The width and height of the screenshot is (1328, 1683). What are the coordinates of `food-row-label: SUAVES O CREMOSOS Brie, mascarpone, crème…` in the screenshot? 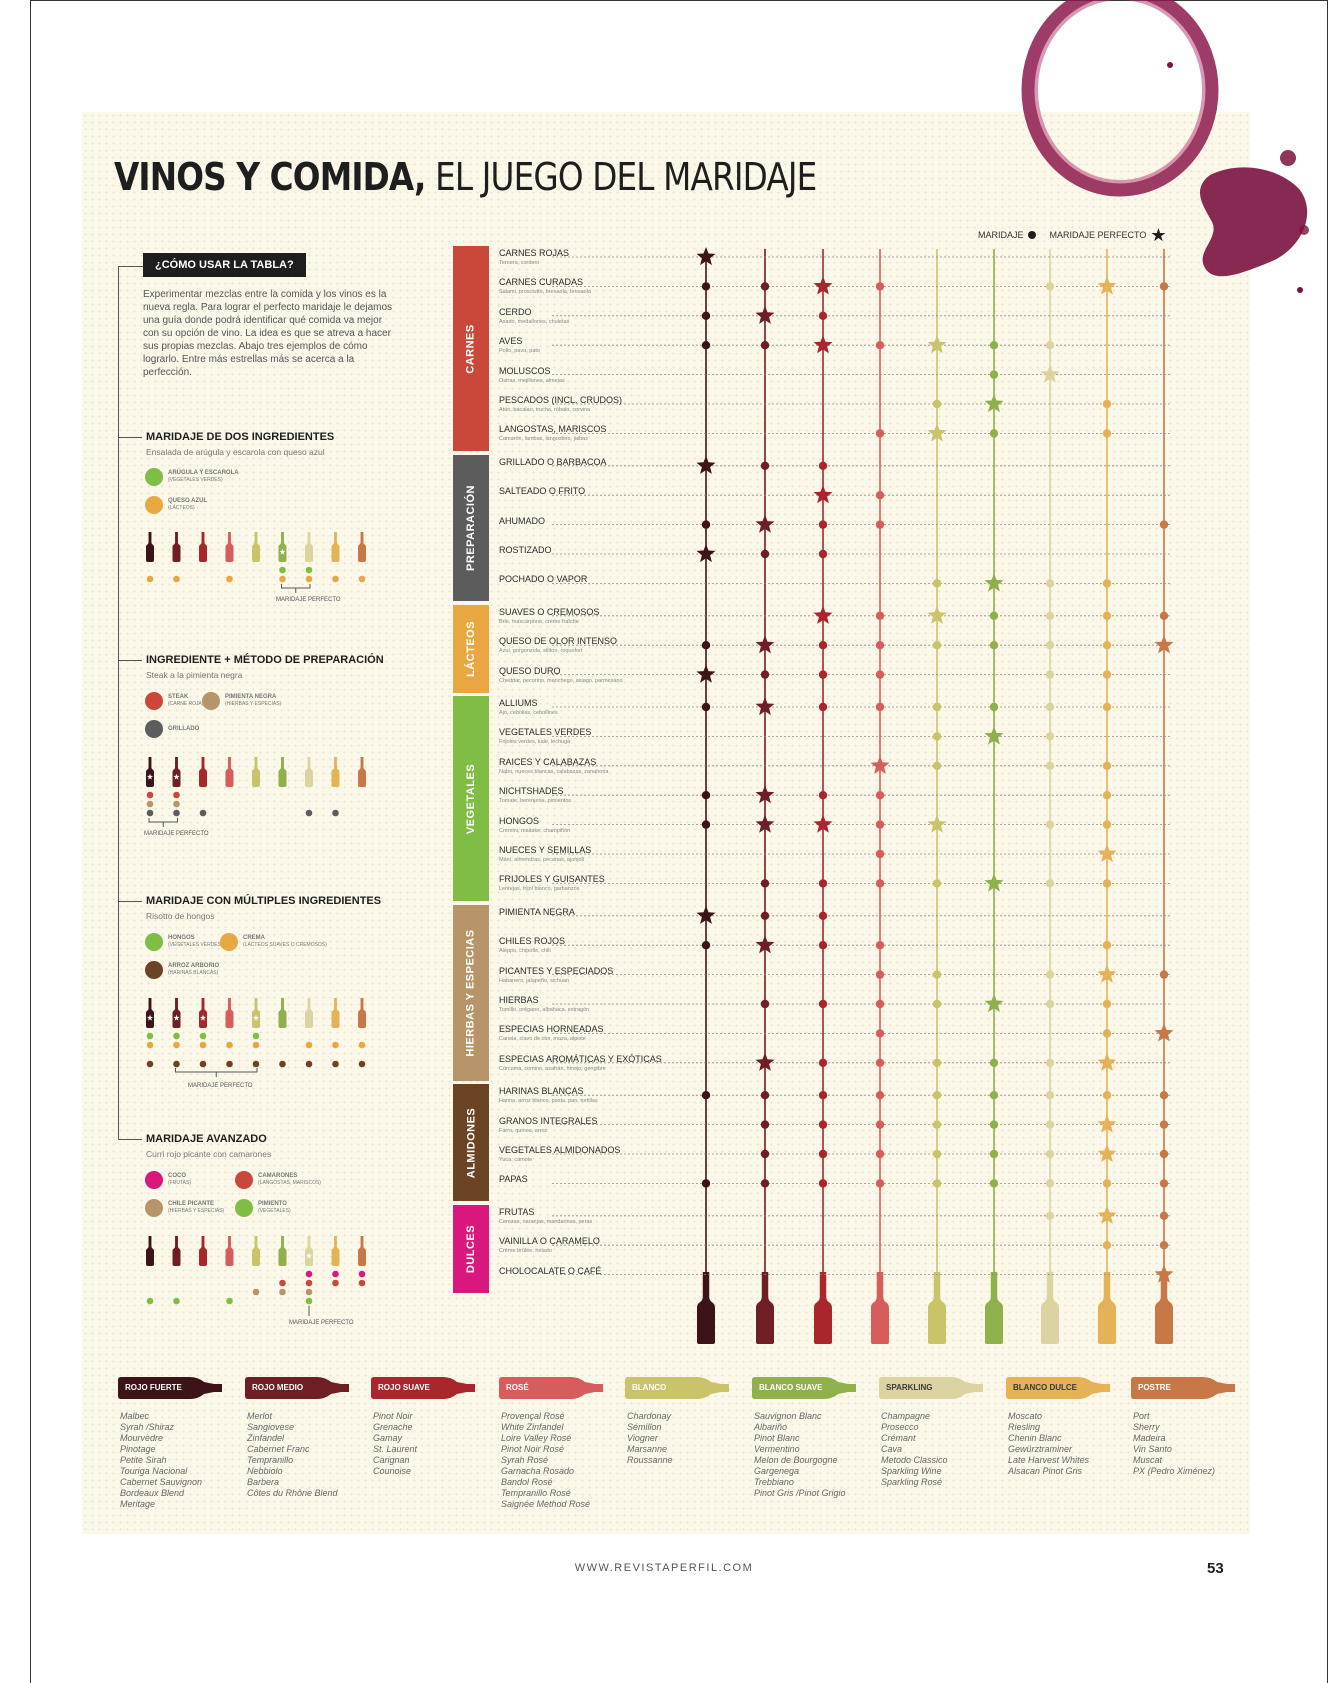 It's located at (549, 616).